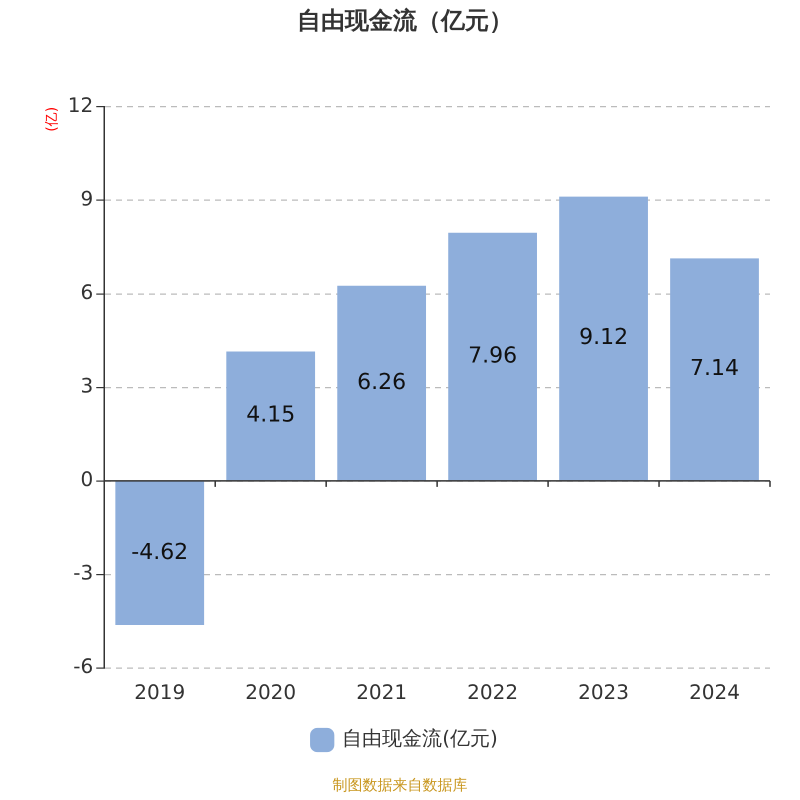 The width and height of the screenshot is (800, 800). Describe the element at coordinates (382, 692) in the screenshot. I see `x-tick-label: 2021` at that location.